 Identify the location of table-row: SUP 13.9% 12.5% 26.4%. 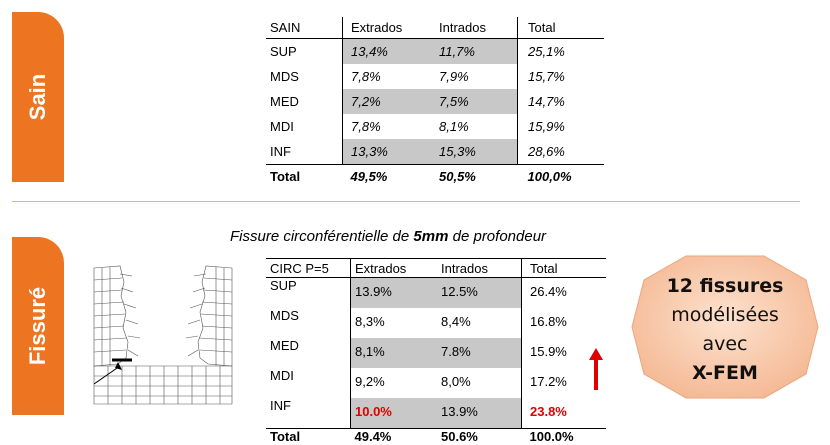
(436, 293).